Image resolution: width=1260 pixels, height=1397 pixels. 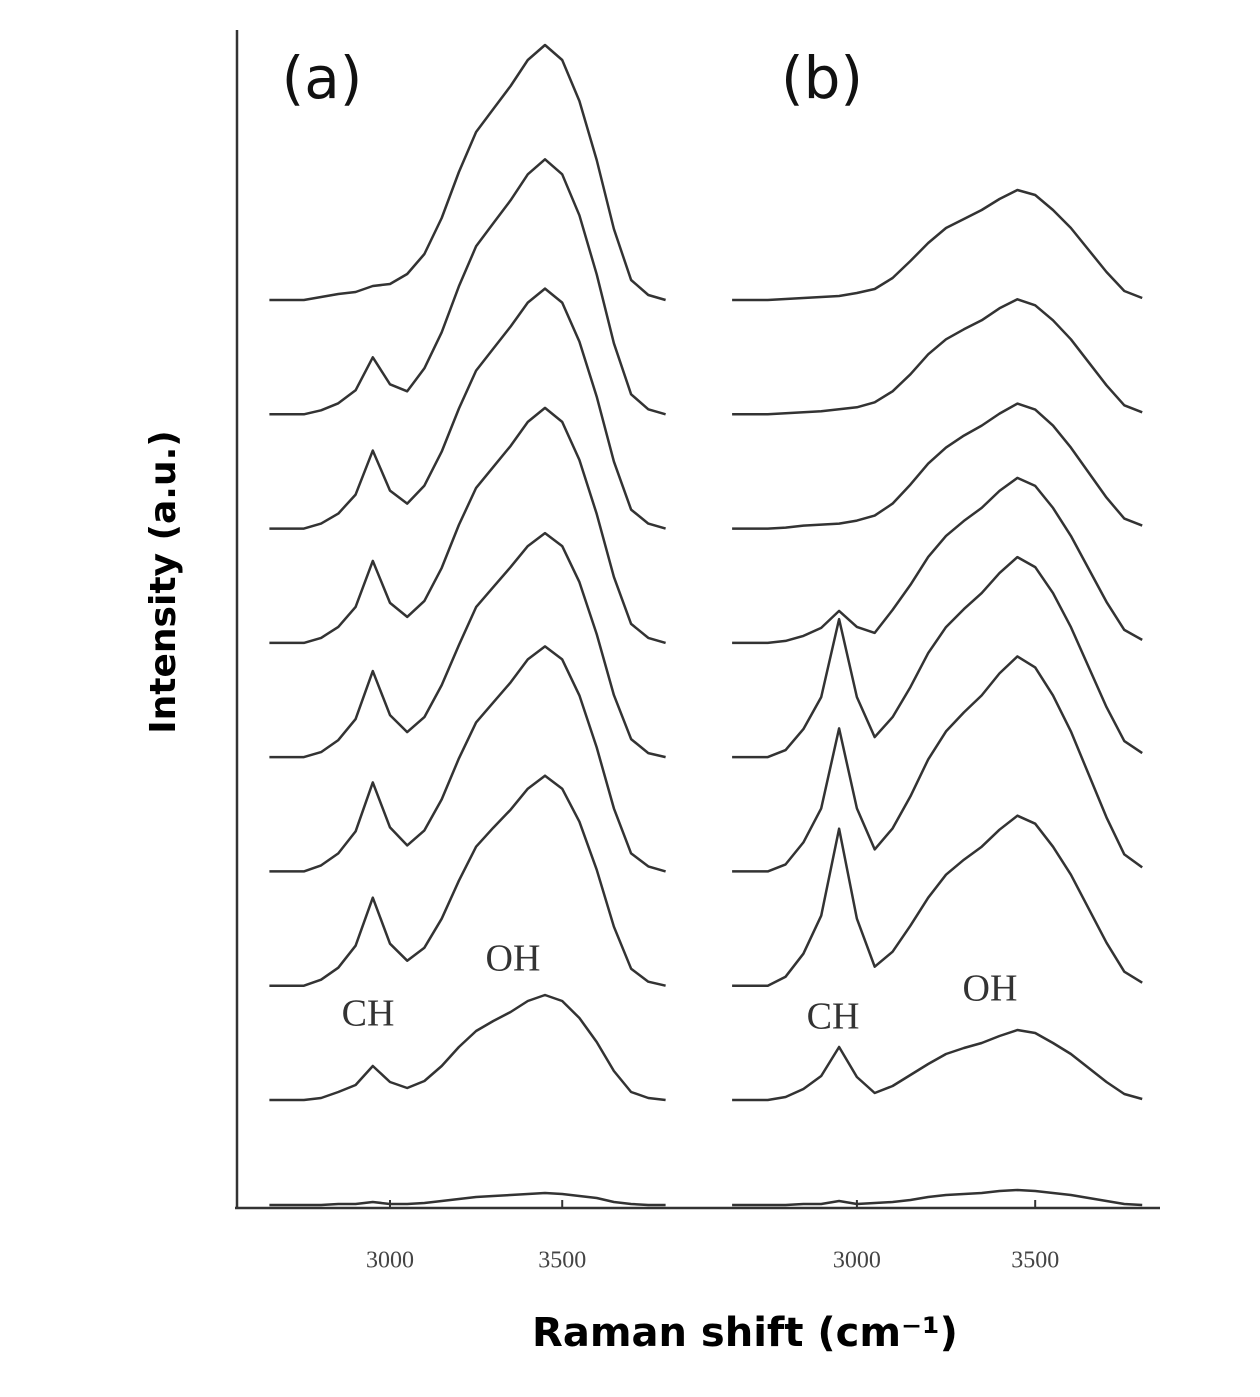 What do you see at coordinates (745, 1333) in the screenshot?
I see `x-axis-label: Raman shift (cm⁻¹)` at bounding box center [745, 1333].